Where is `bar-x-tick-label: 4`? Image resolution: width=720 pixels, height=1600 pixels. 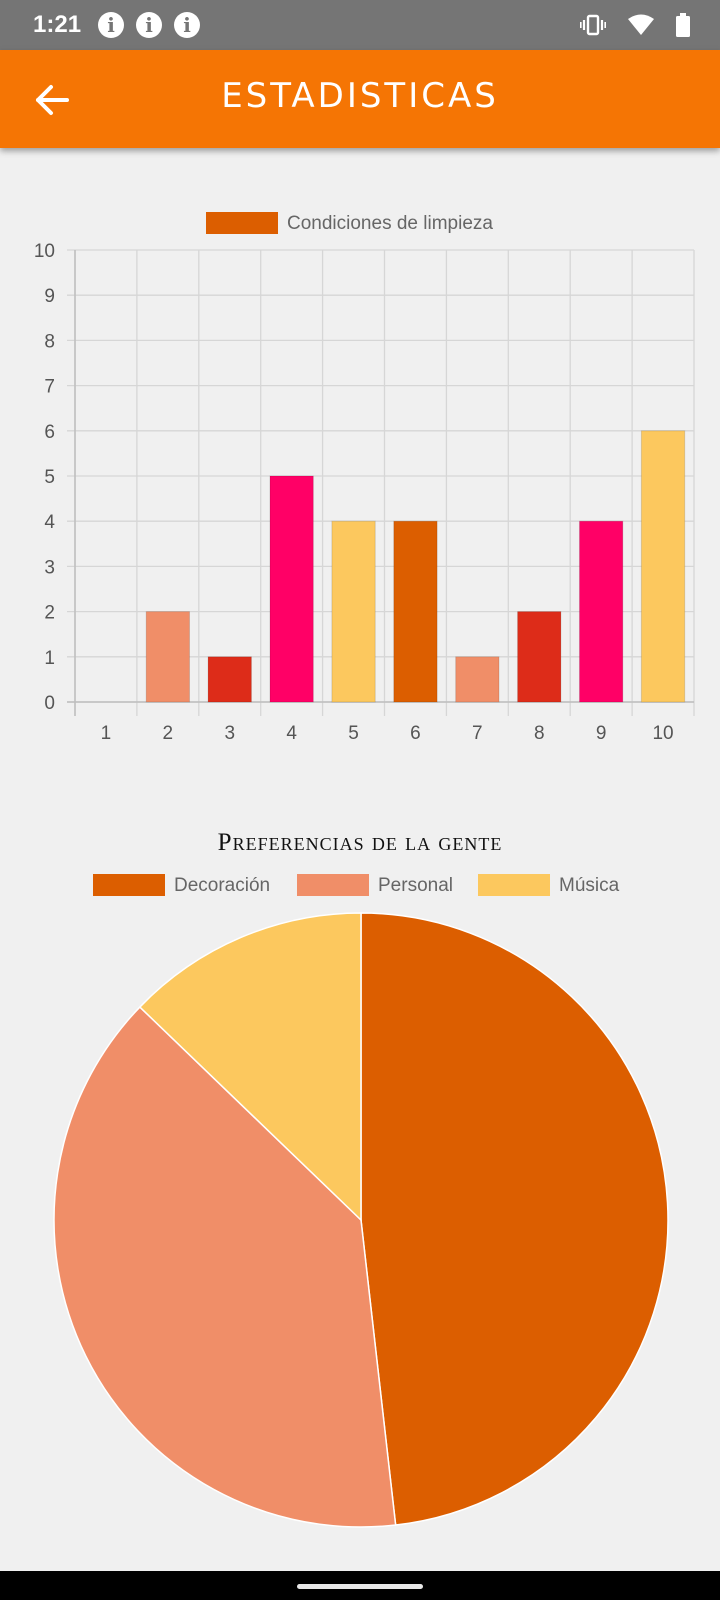
bar-x-tick-label: 4 is located at coordinates (291, 733).